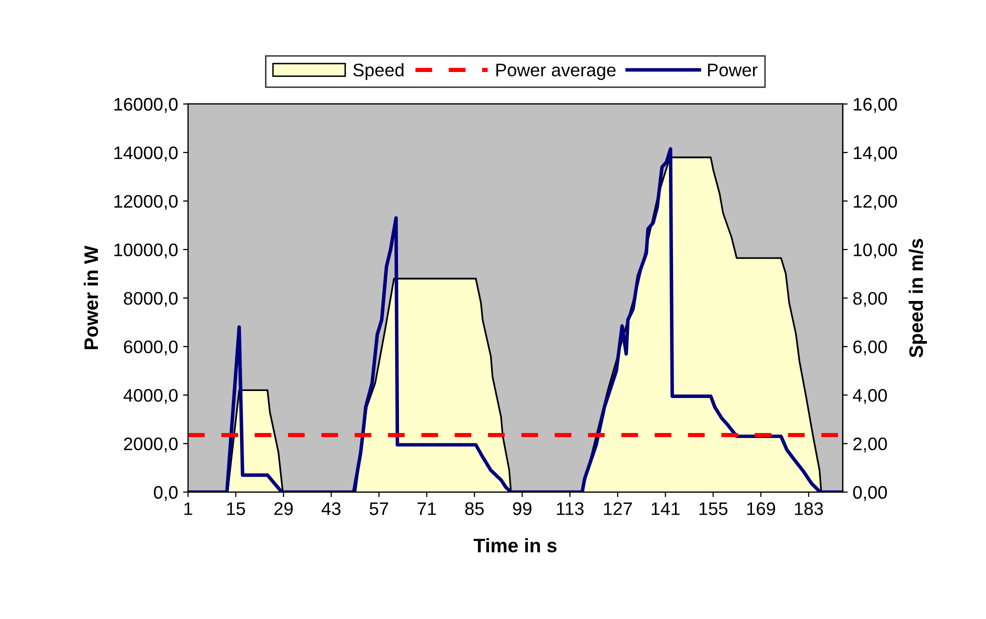 This screenshot has width=986, height=619. What do you see at coordinates (283, 509) in the screenshot?
I see `x-tick-label: 29` at bounding box center [283, 509].